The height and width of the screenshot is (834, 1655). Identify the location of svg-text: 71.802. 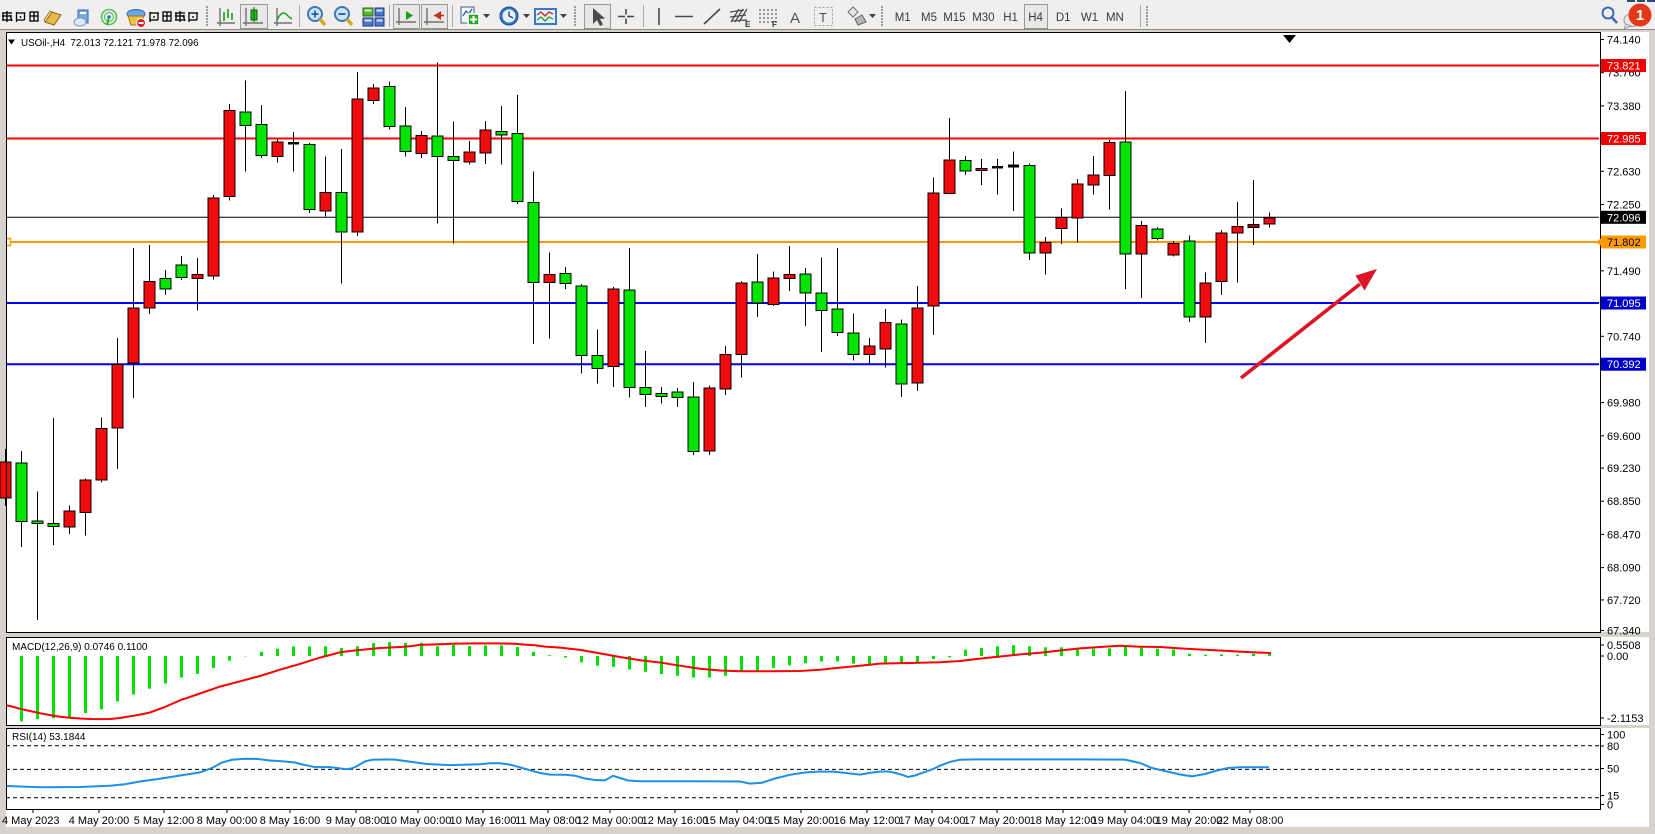
(1624, 243).